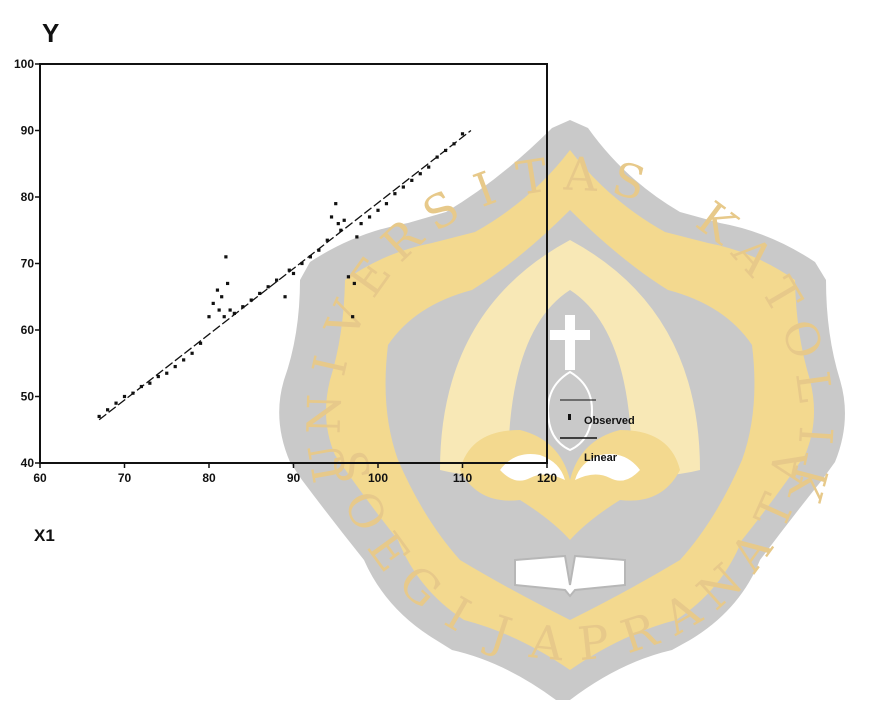  Describe the element at coordinates (593, 642) in the screenshot. I see `seal-letter: P` at that location.